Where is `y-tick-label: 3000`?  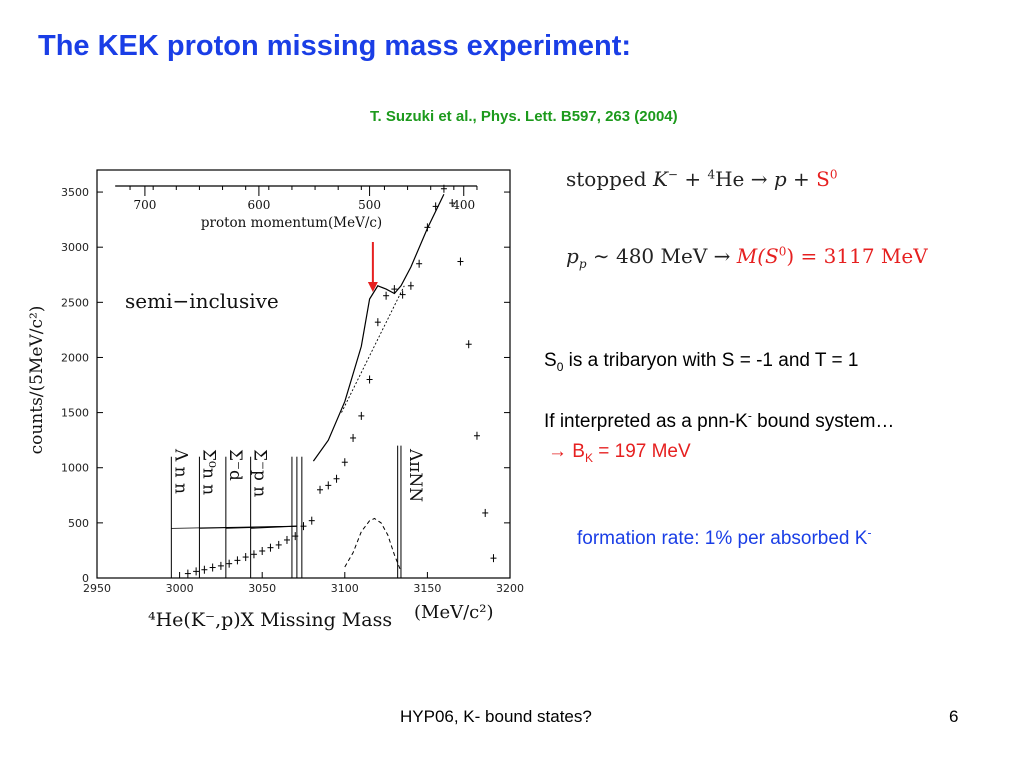
y-tick-label: 3000 is located at coordinates (75, 247).